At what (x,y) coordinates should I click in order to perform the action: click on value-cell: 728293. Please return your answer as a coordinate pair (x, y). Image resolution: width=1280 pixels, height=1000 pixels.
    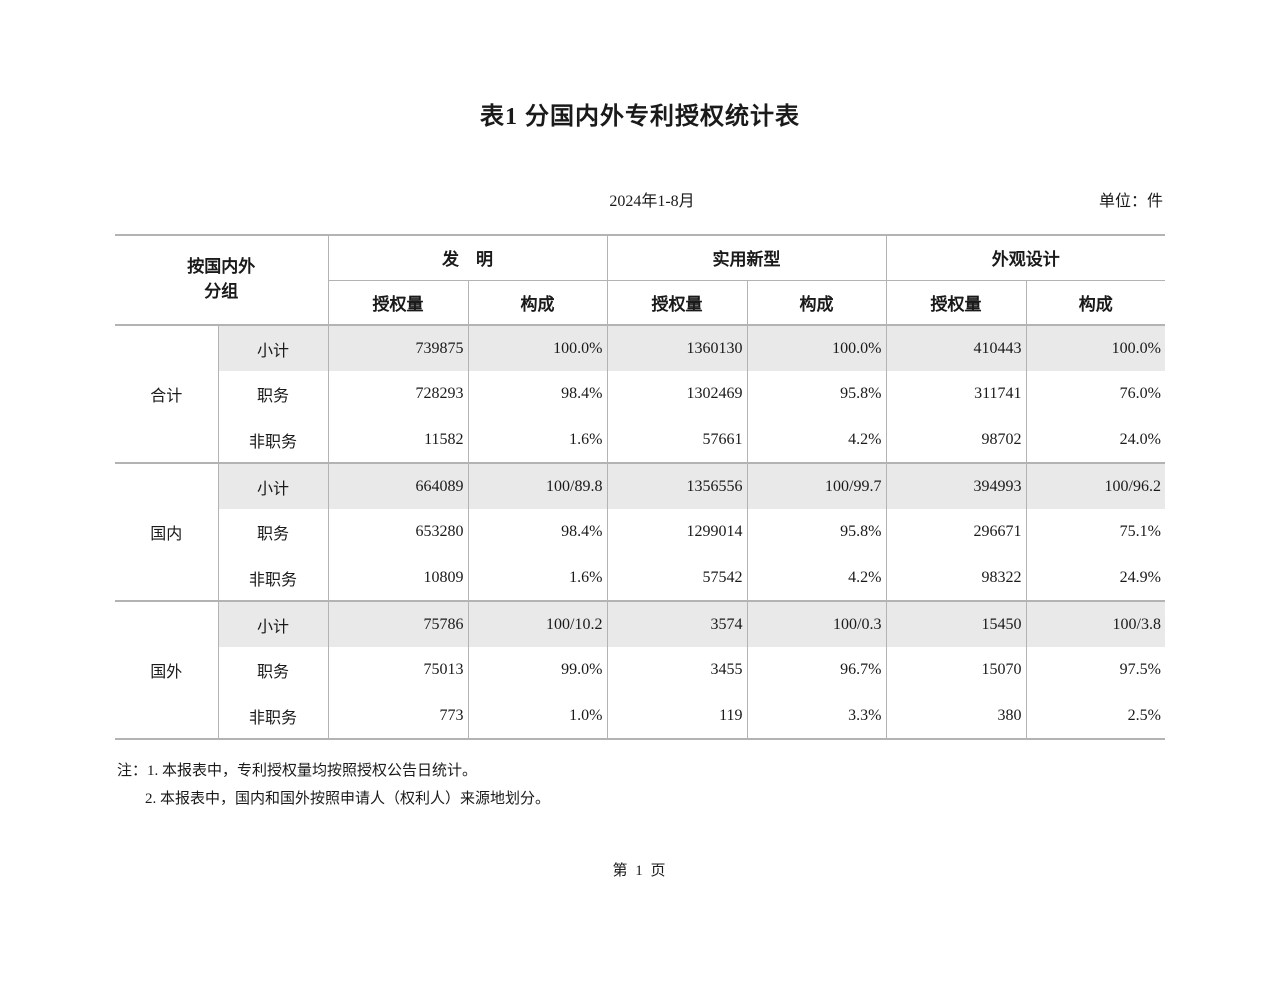
    Looking at the image, I should click on (398, 394).